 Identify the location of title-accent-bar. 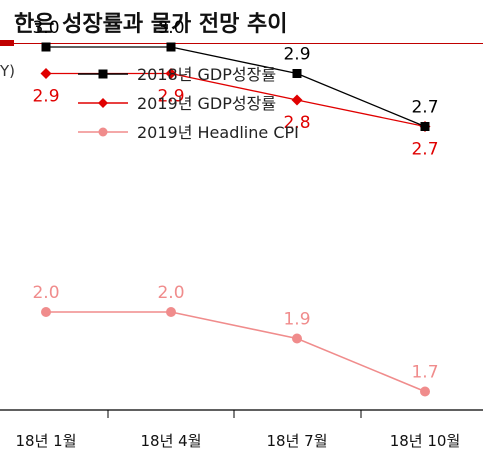
(7, 43).